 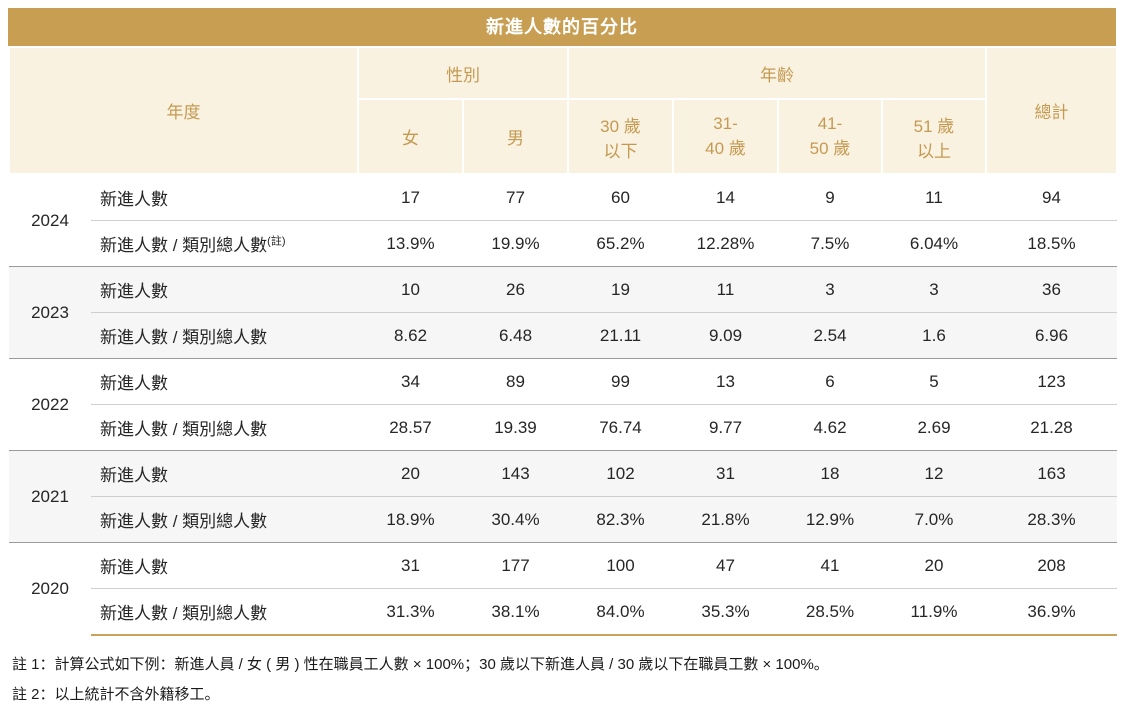 I want to click on table-title: 新進人數的百分比, so click(x=562, y=27).